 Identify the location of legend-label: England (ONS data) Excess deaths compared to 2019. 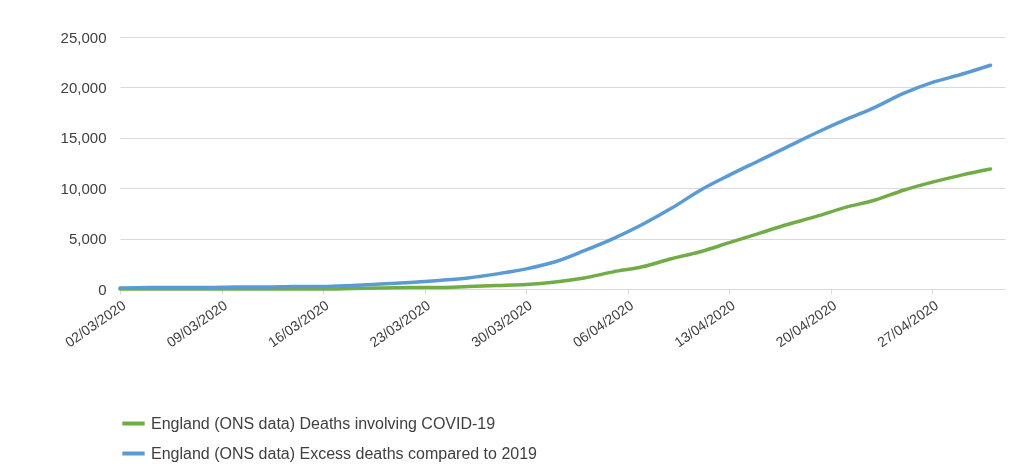
(344, 453).